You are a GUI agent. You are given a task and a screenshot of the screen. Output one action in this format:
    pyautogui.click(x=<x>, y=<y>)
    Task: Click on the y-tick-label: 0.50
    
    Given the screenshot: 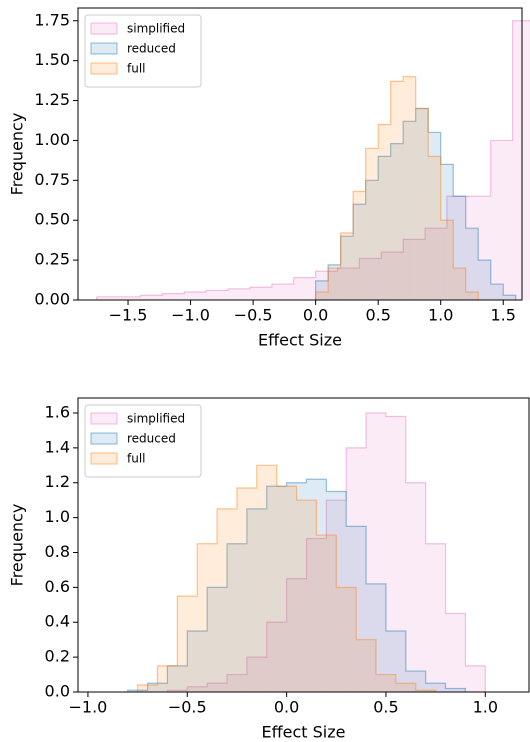 What is the action you would take?
    pyautogui.click(x=52, y=219)
    